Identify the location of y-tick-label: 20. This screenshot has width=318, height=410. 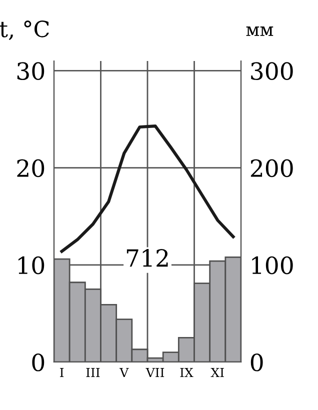
(30, 168).